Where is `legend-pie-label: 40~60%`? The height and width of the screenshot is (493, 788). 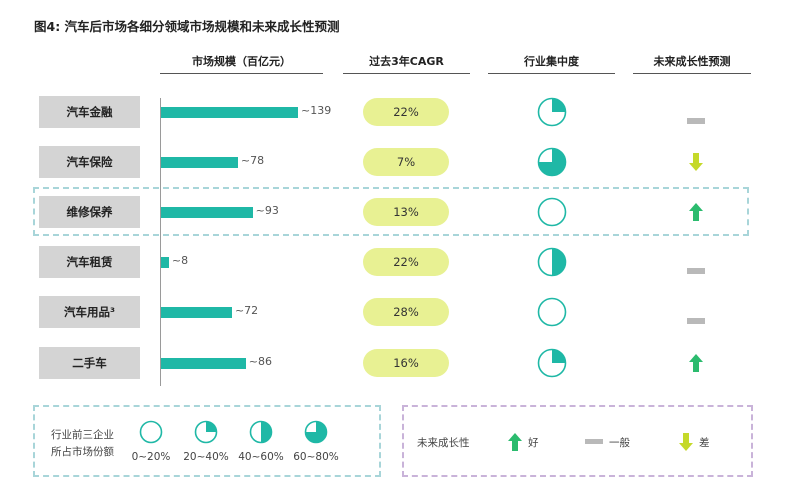 legend-pie-label: 40~60% is located at coordinates (261, 457).